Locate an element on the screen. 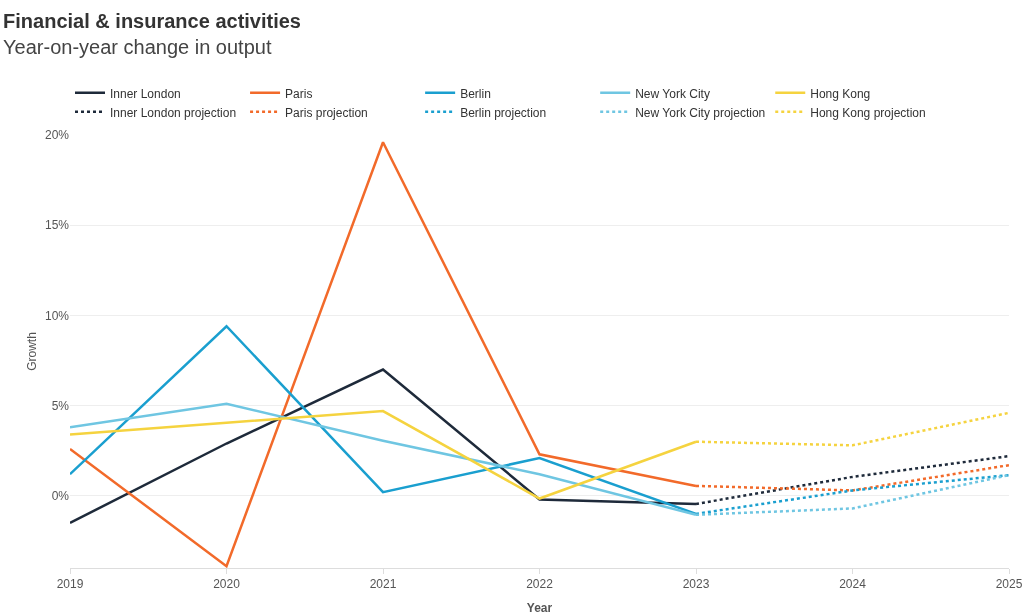 This screenshot has height=615, width=1035. legend-label: Berlin projection is located at coordinates (503, 112).